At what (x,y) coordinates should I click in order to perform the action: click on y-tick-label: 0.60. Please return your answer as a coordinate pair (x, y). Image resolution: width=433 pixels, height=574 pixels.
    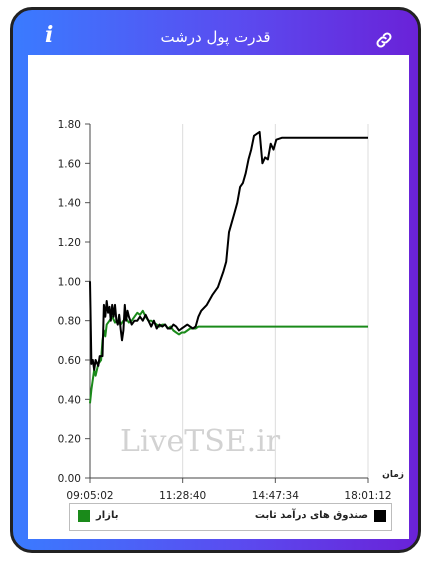
    Looking at the image, I should click on (69, 361).